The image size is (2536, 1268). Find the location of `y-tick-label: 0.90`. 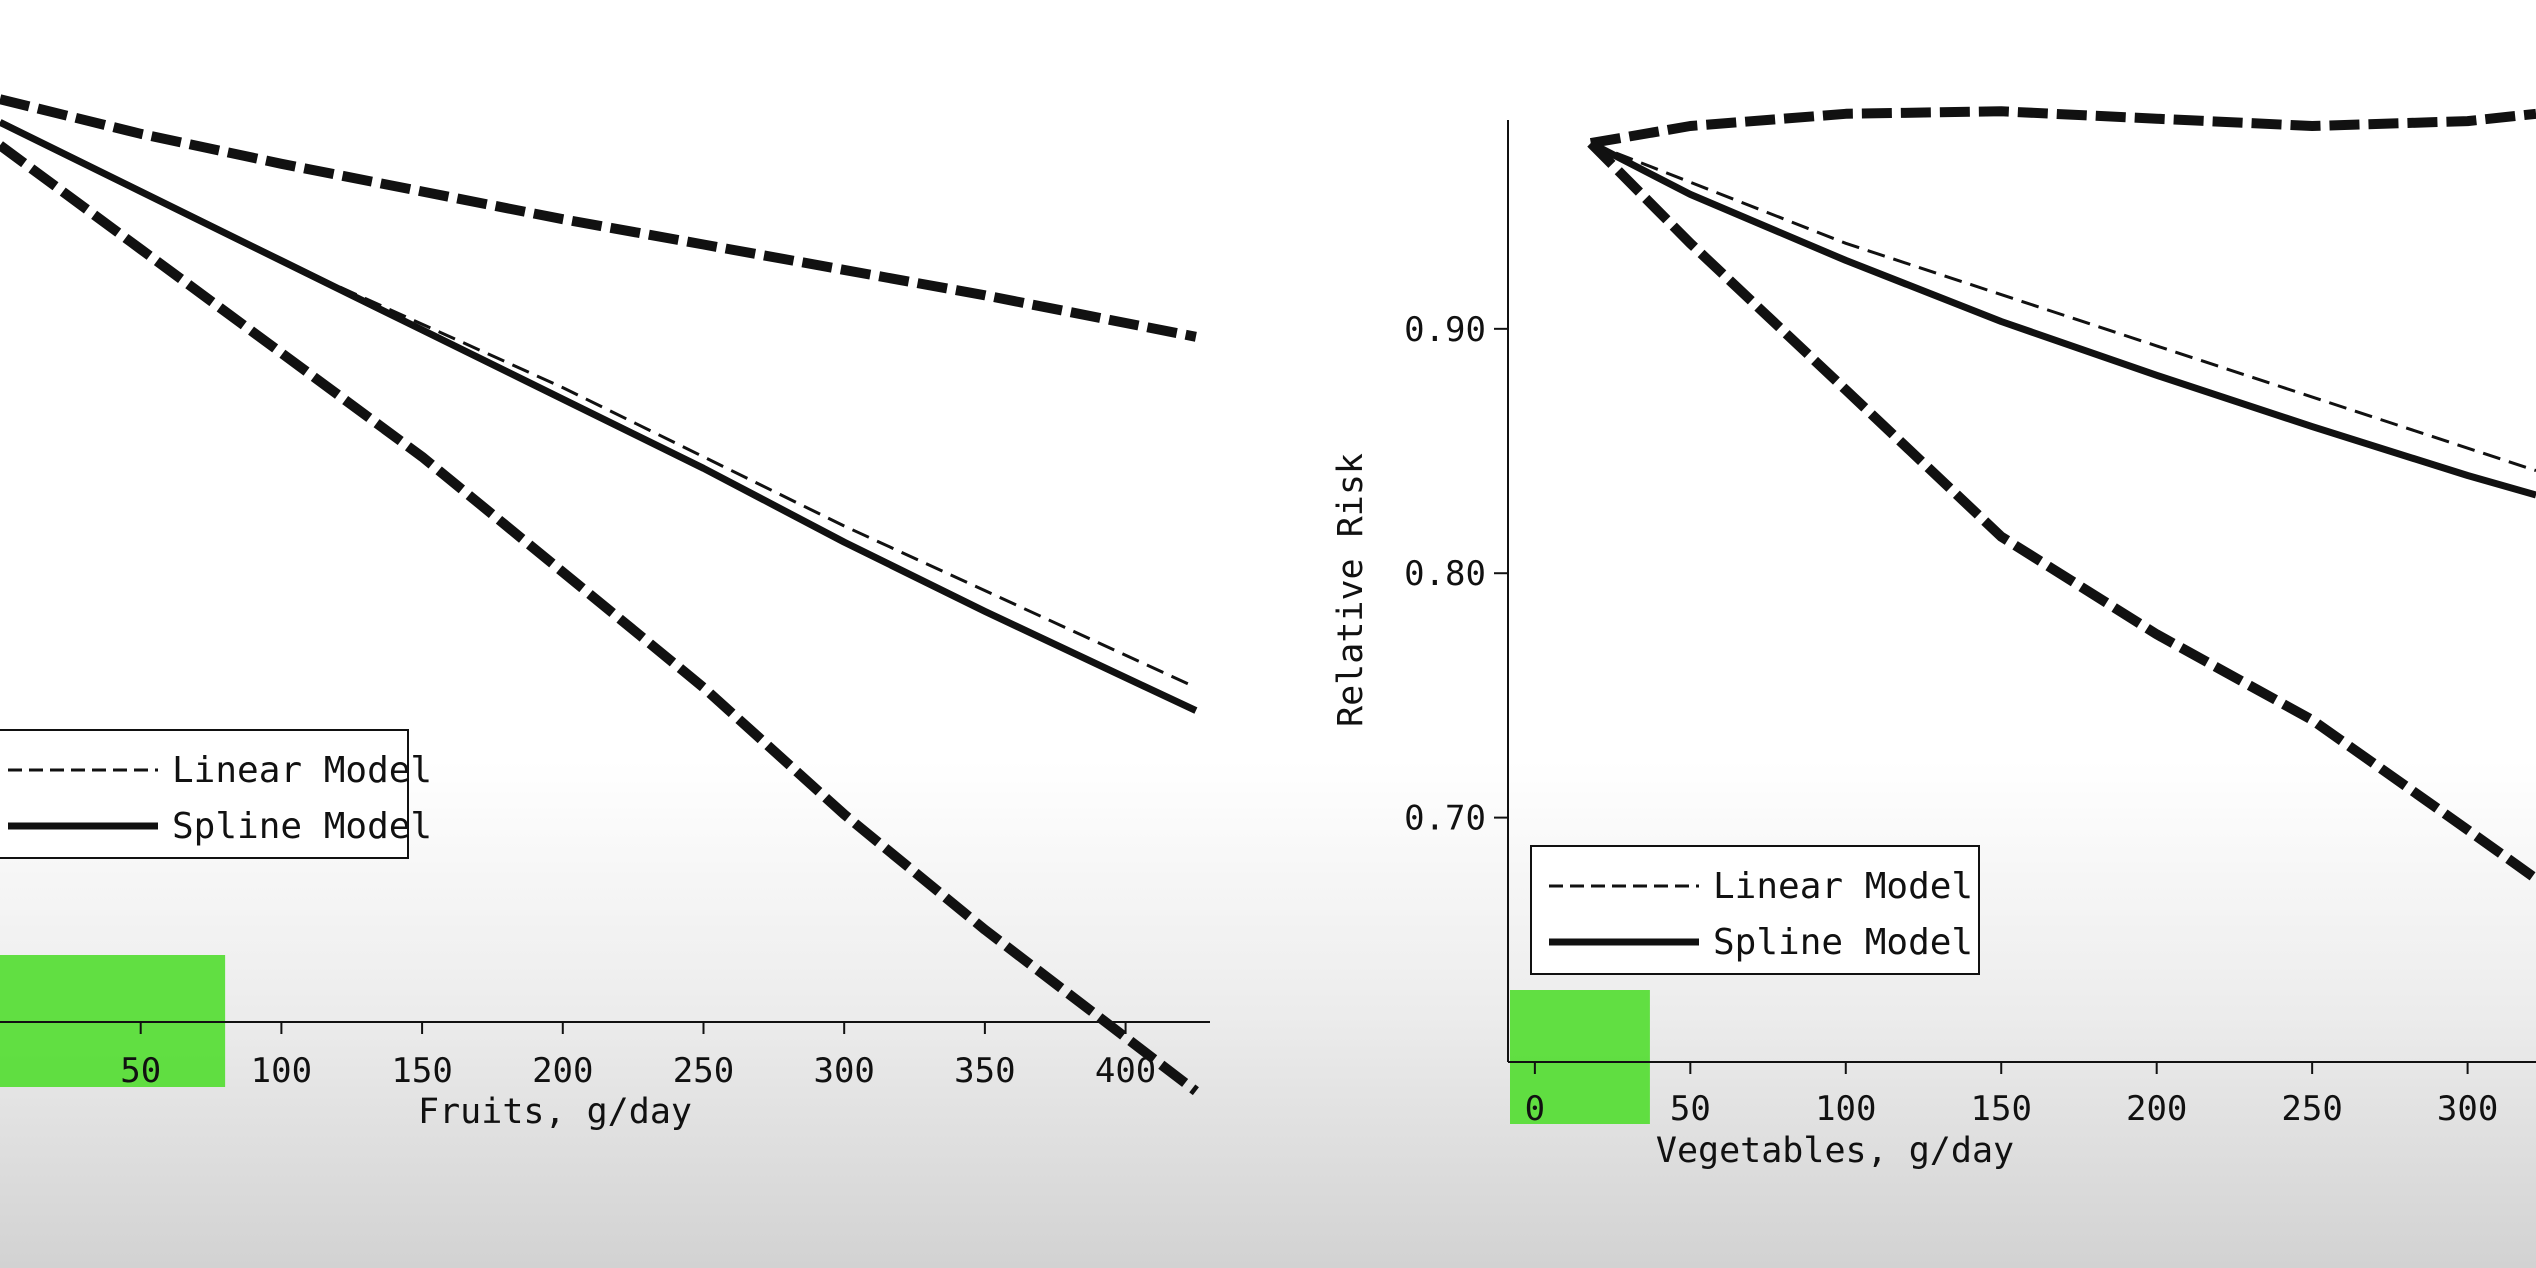

y-tick-label: 0.90 is located at coordinates (1445, 330).